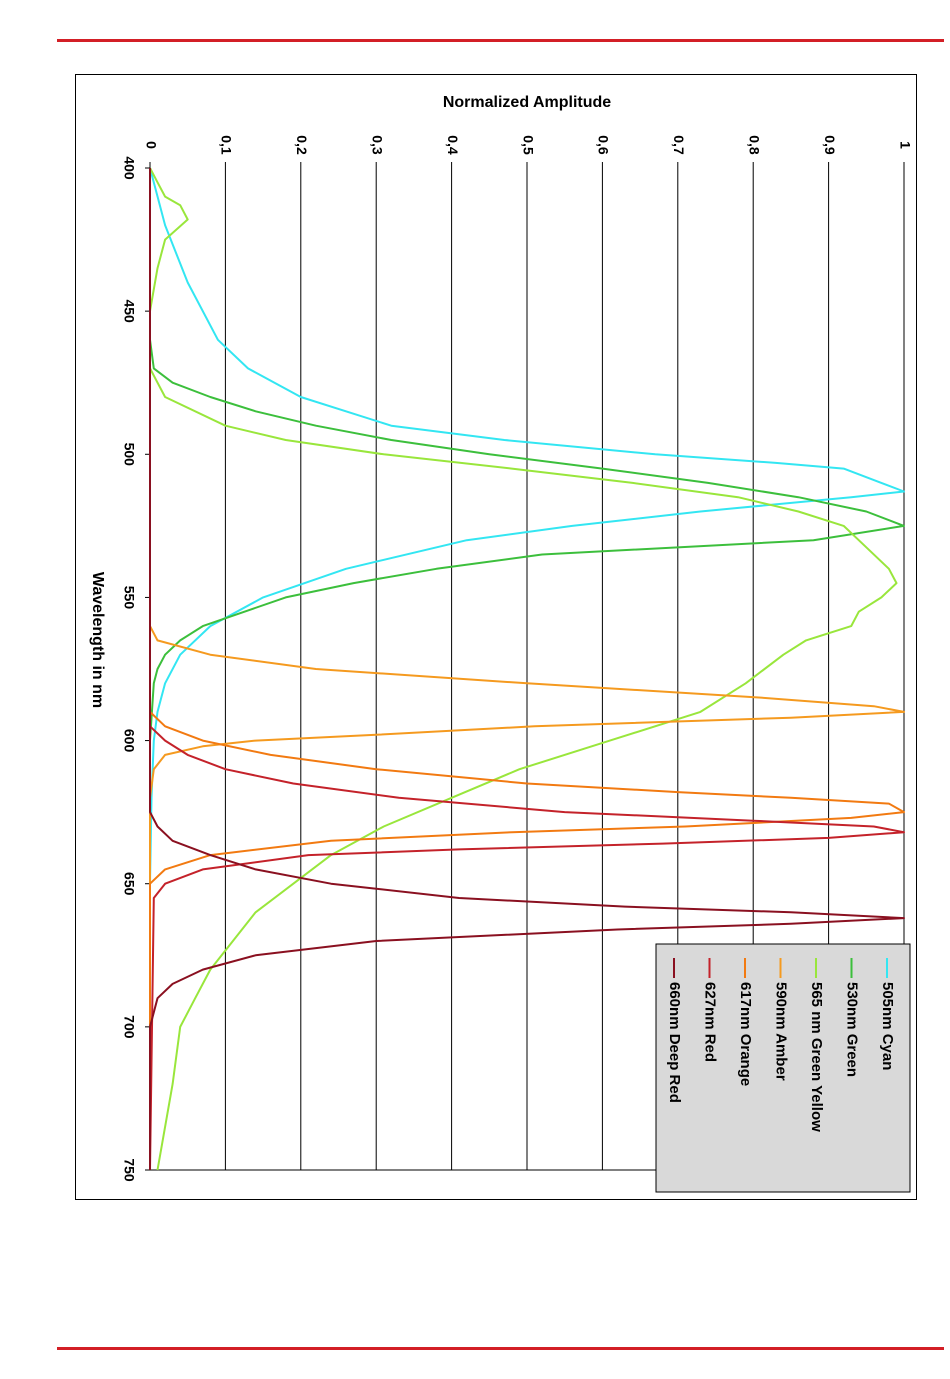 The height and width of the screenshot is (1379, 950). I want to click on x-axis-ticks: 400 450 500 550 600 650 700 750, so click(135, 669).